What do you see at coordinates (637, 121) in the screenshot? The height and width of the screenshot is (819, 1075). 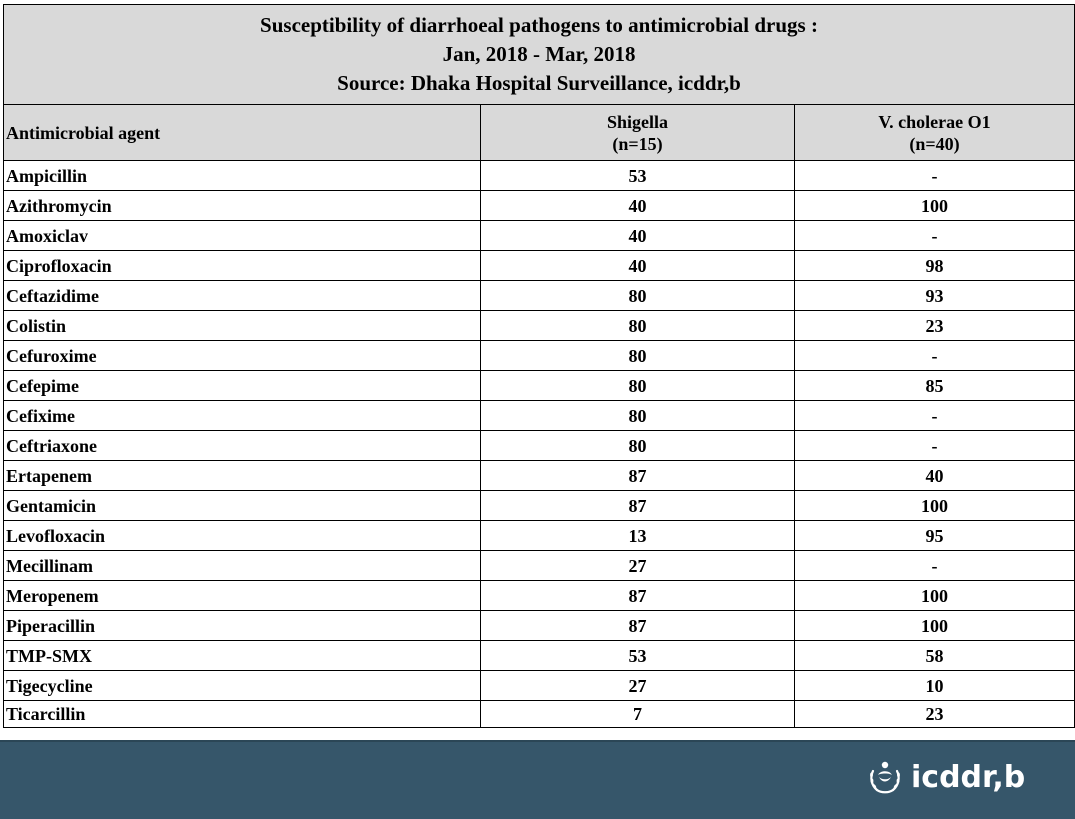 I see `header-shigella-name: Shigella` at bounding box center [637, 121].